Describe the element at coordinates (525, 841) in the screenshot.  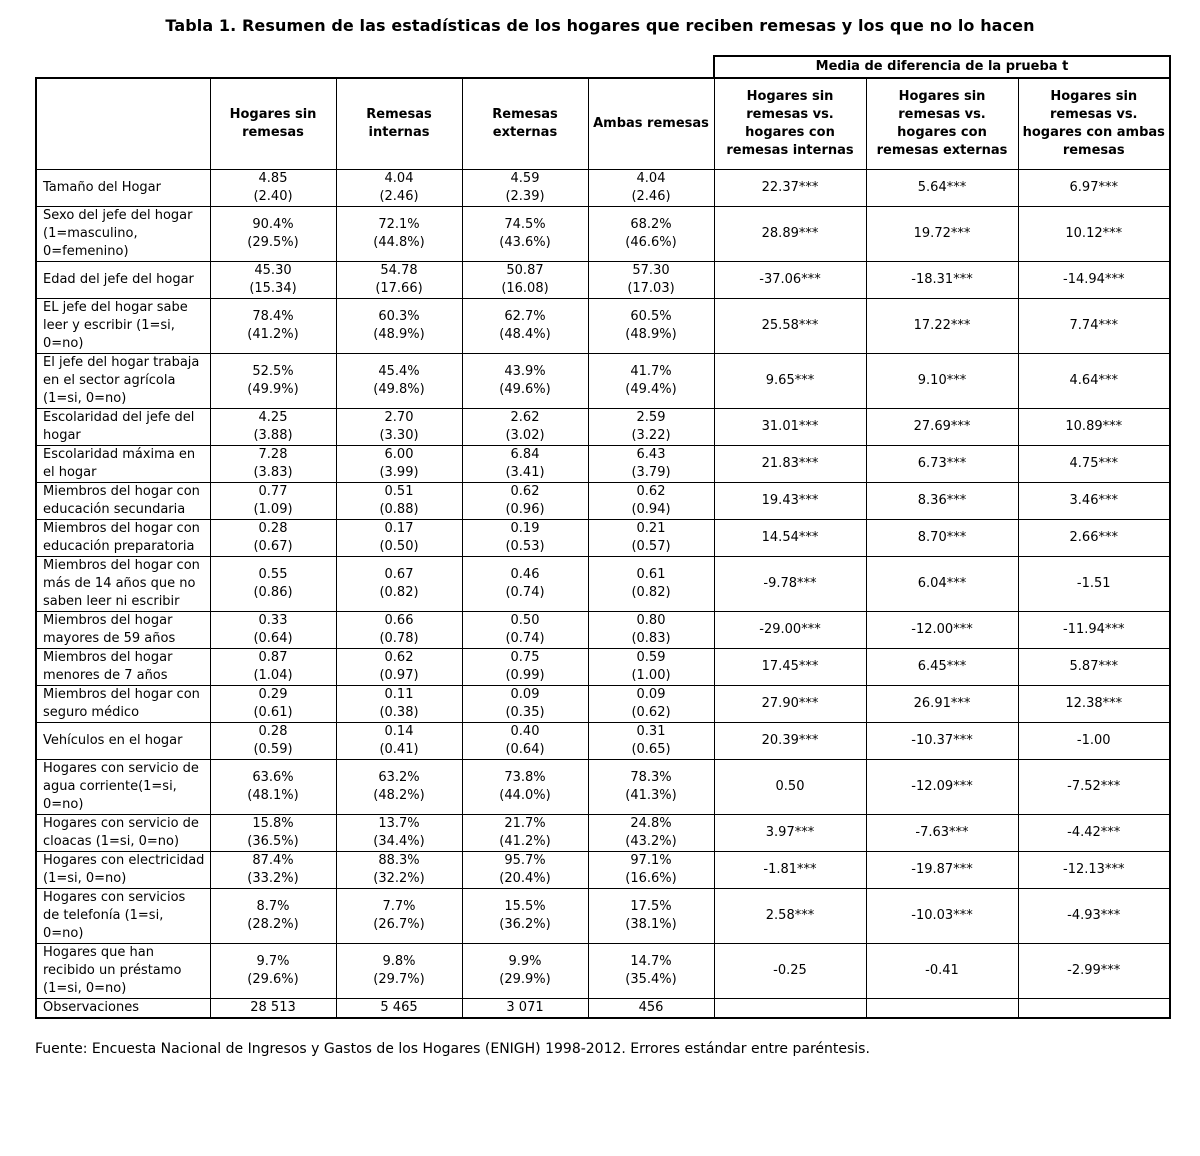
I see `sd-value: (41.2%)` at that location.